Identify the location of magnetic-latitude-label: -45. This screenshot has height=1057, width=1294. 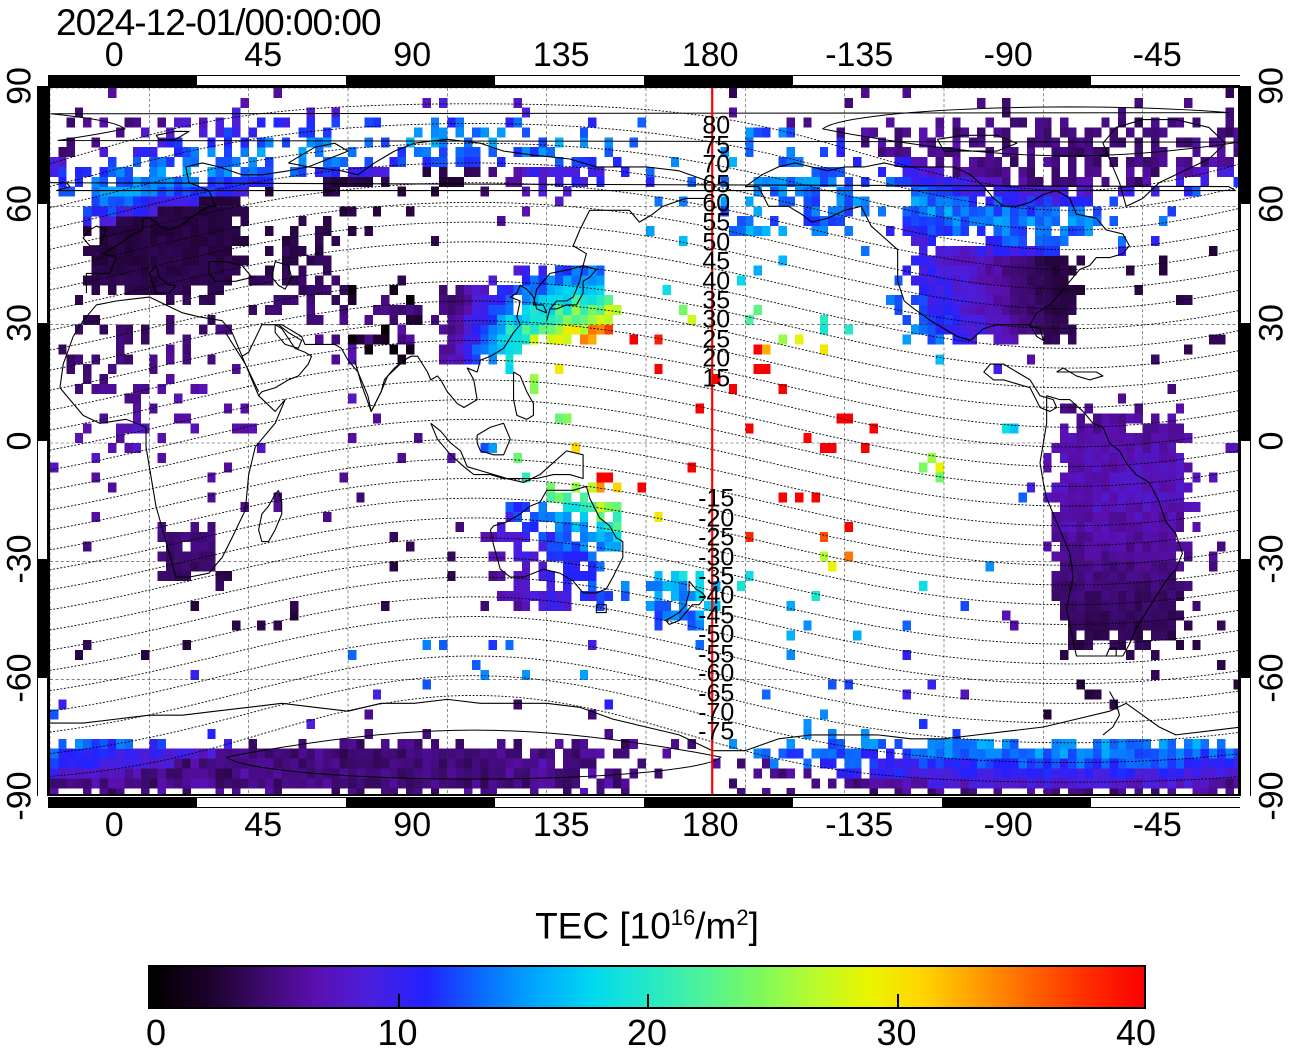
(716, 615).